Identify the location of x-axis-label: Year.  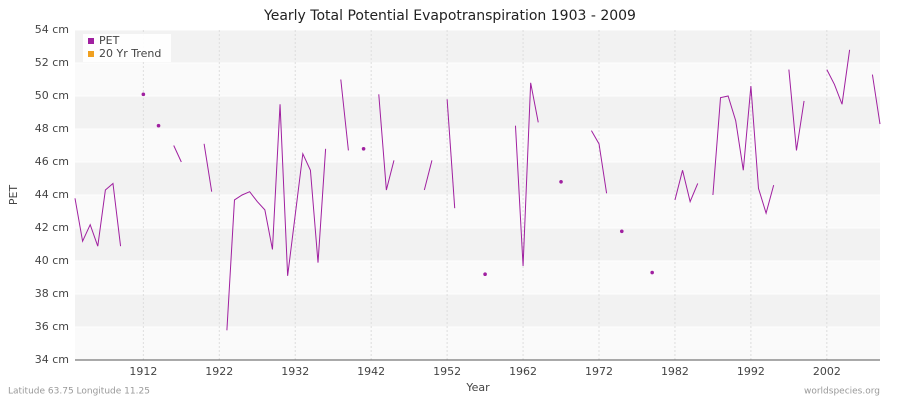
(477, 387).